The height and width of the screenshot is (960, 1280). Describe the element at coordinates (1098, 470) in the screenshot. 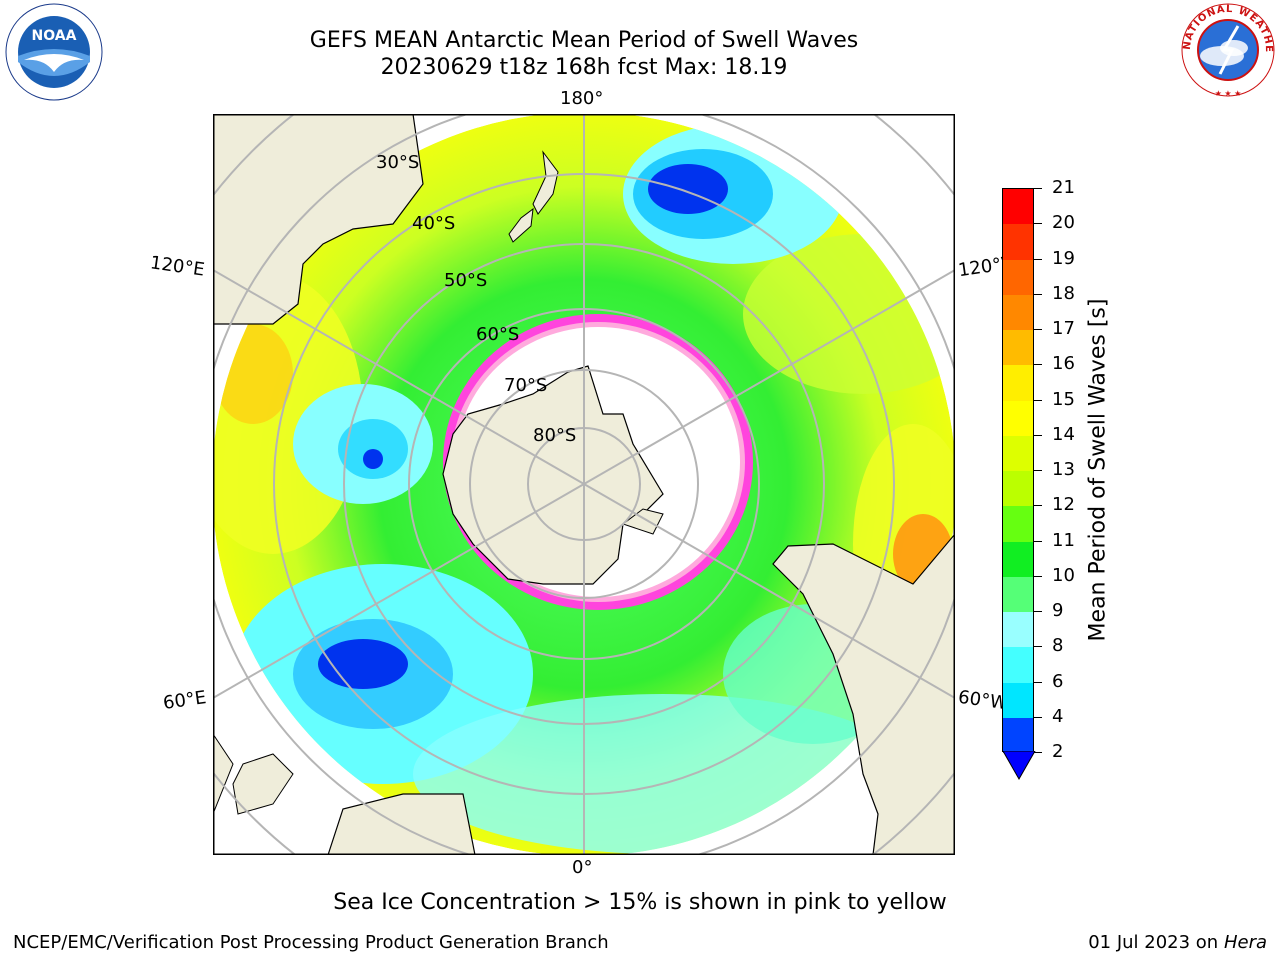

I see `colorbar-title: Mean Period of Swell Waves [s]` at that location.